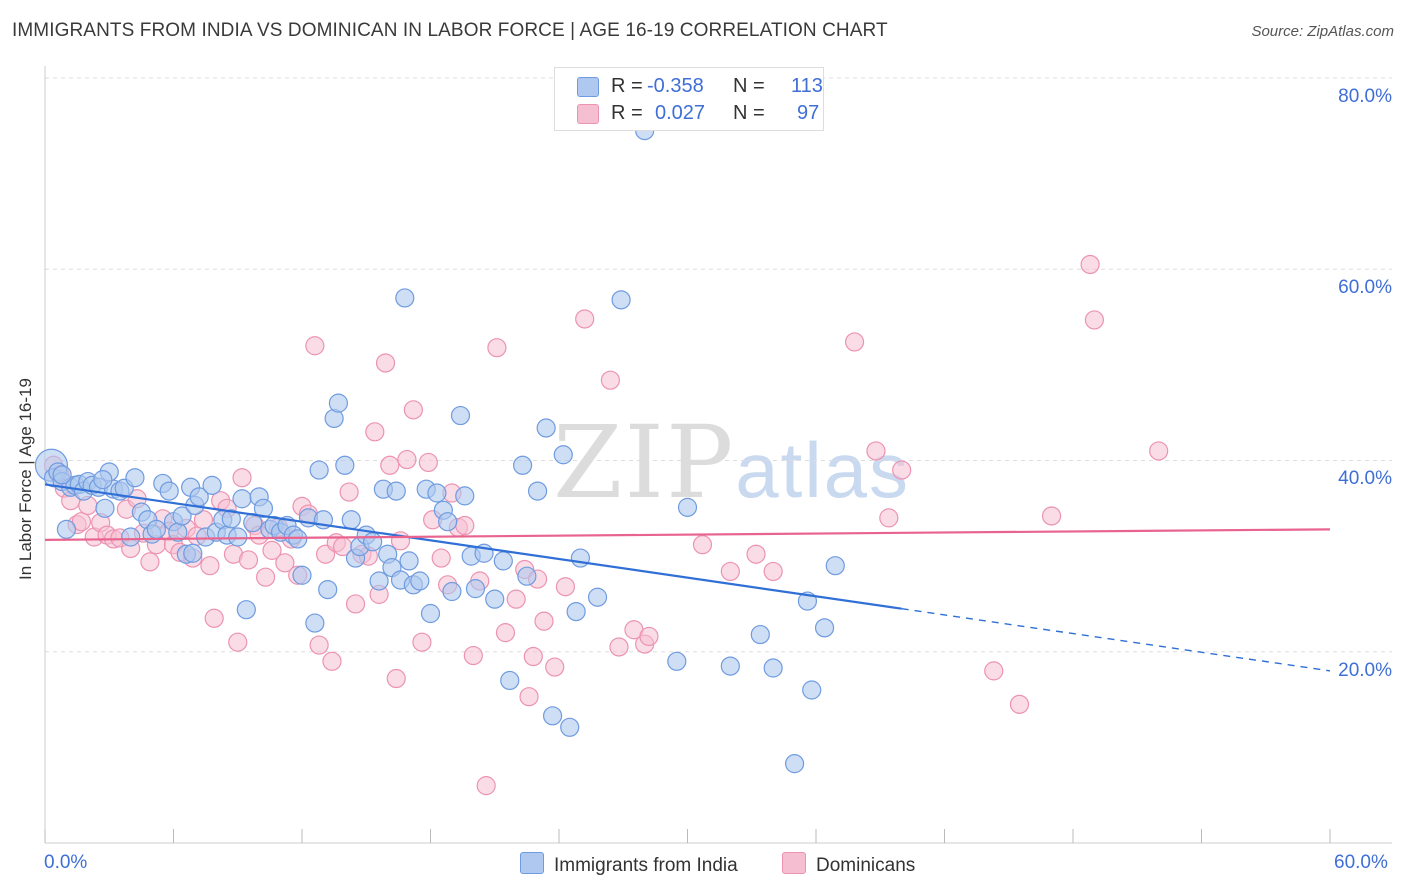 The height and width of the screenshot is (892, 1406). Describe the element at coordinates (823, 470) in the screenshot. I see `watermark-atlas: atlas` at that location.